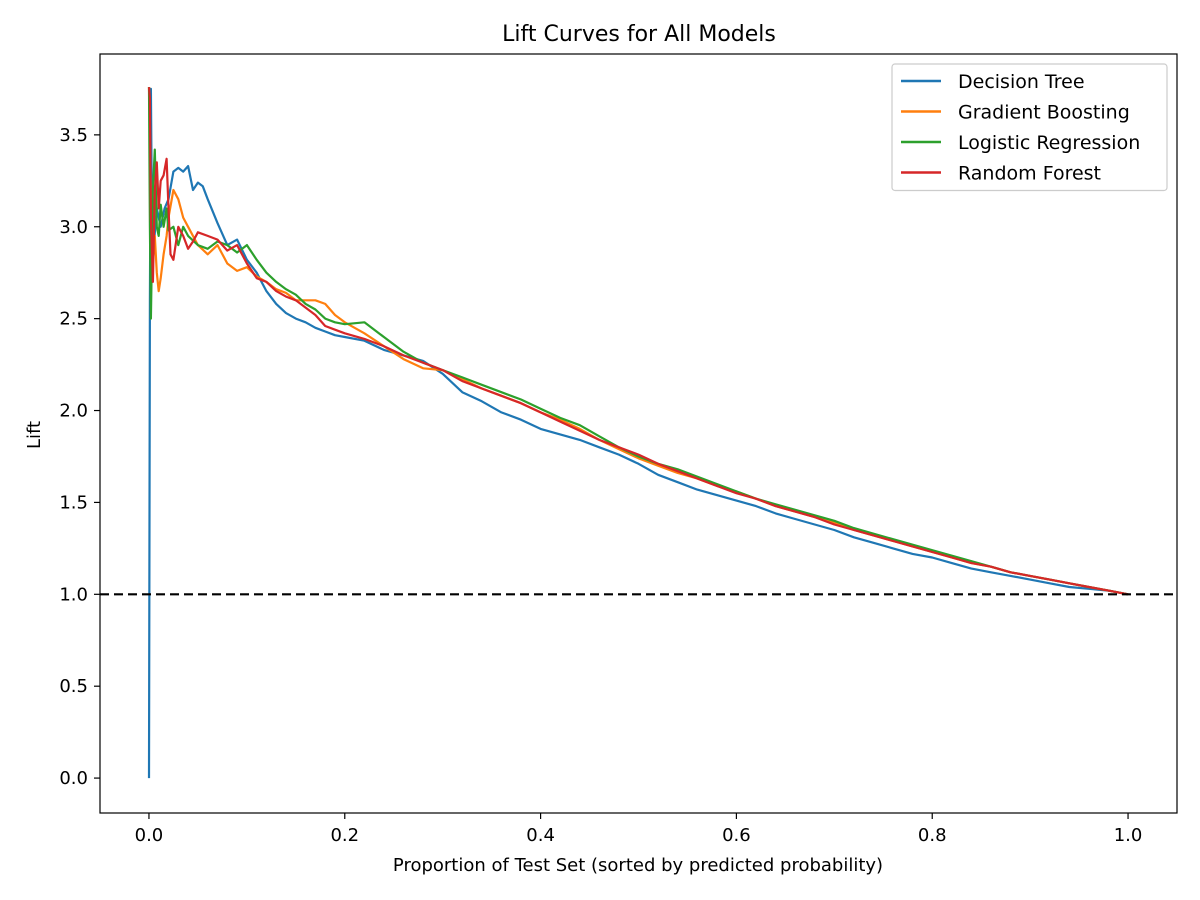  What do you see at coordinates (344, 835) in the screenshot?
I see `x-tick-label: 0.2` at bounding box center [344, 835].